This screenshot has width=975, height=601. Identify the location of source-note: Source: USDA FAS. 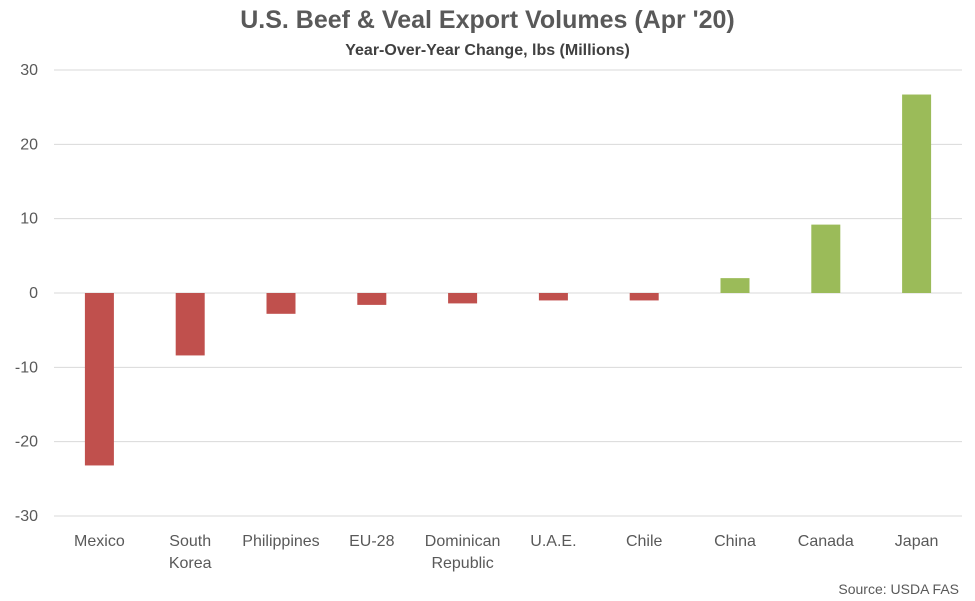
(898, 589).